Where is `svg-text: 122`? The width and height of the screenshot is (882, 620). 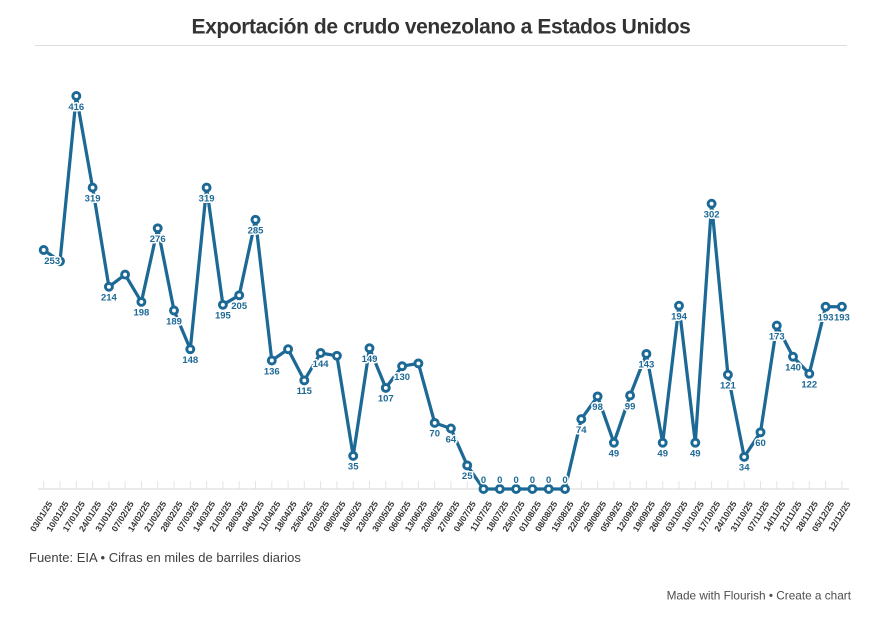 svg-text: 122 is located at coordinates (809, 385).